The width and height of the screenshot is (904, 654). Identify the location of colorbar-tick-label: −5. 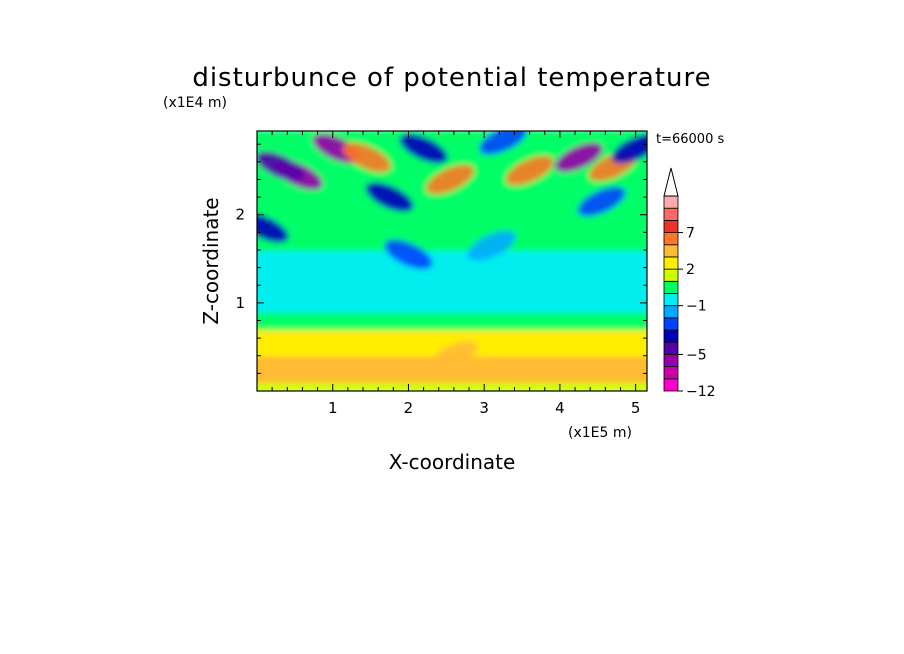
(696, 355).